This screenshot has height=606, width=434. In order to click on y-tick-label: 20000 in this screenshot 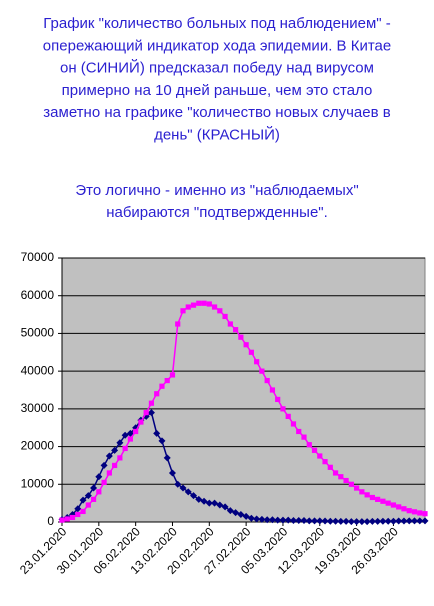, I will do `click(38, 446)`.